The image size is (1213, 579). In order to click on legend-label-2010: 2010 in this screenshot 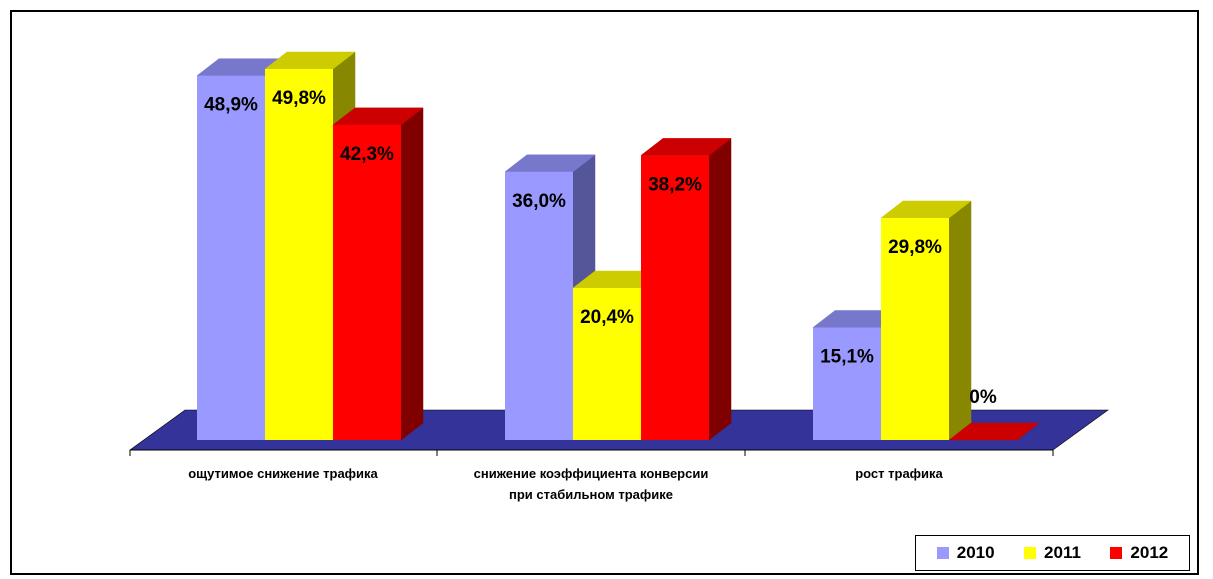, I will do `click(975, 552)`.